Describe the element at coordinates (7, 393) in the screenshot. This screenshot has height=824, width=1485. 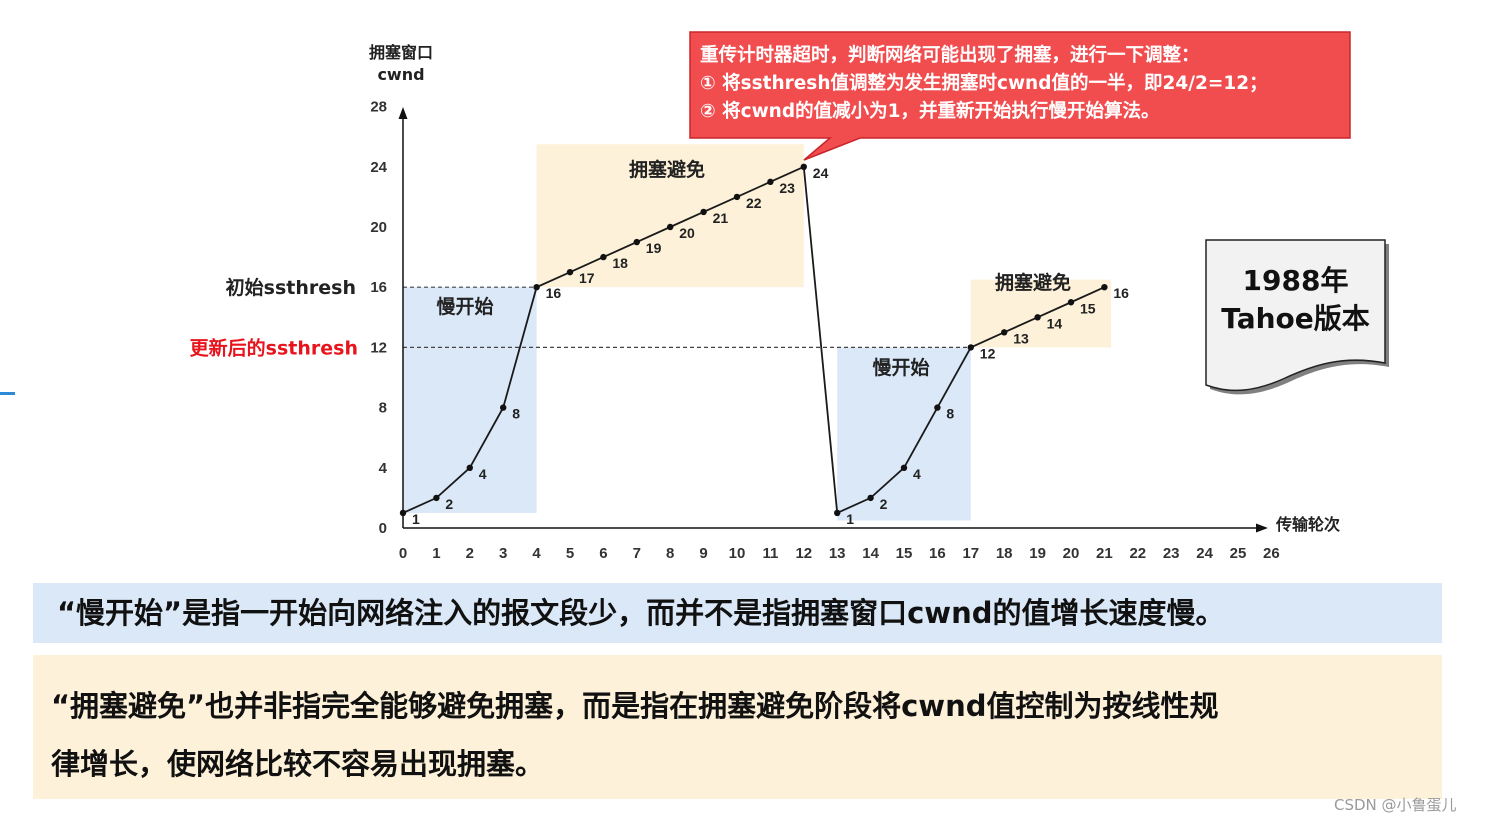
I see `left-edge-marker` at that location.